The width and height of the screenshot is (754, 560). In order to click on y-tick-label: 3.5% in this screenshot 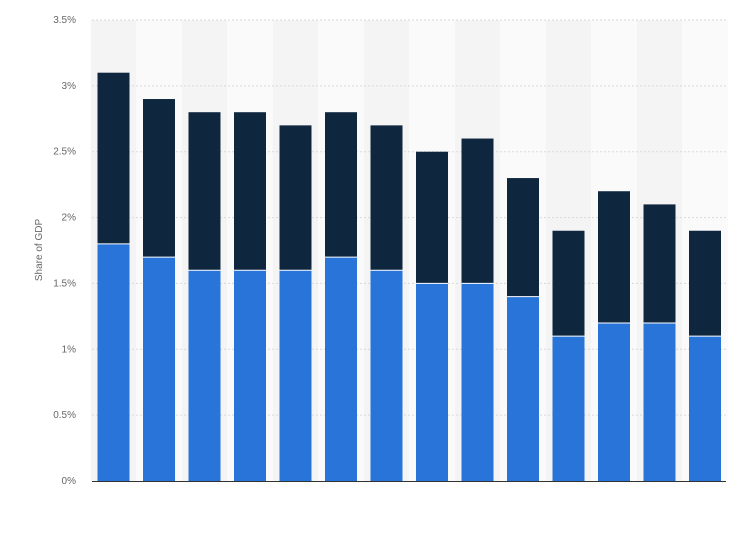, I will do `click(64, 20)`.